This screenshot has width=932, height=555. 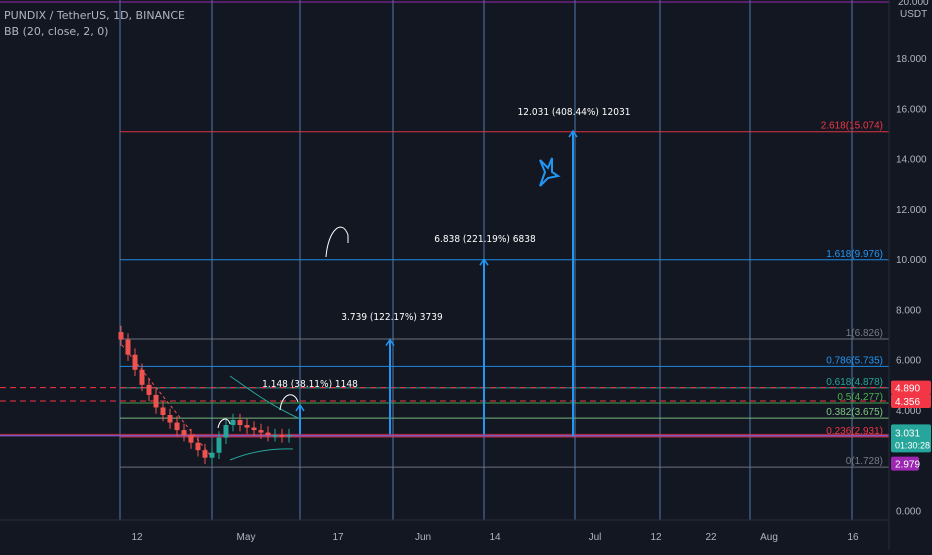 What do you see at coordinates (853, 537) in the screenshot?
I see `time-tick-9: 16` at bounding box center [853, 537].